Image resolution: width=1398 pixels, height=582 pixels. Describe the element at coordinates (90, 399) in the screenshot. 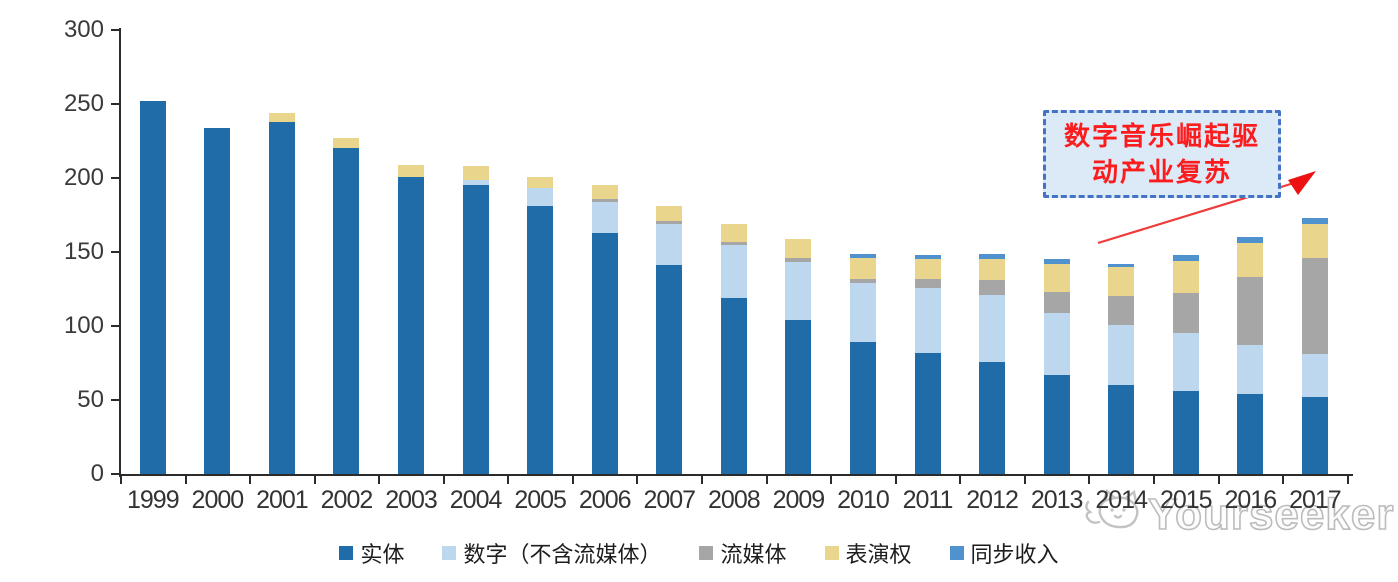

I see `y-axis-label: 50` at that location.